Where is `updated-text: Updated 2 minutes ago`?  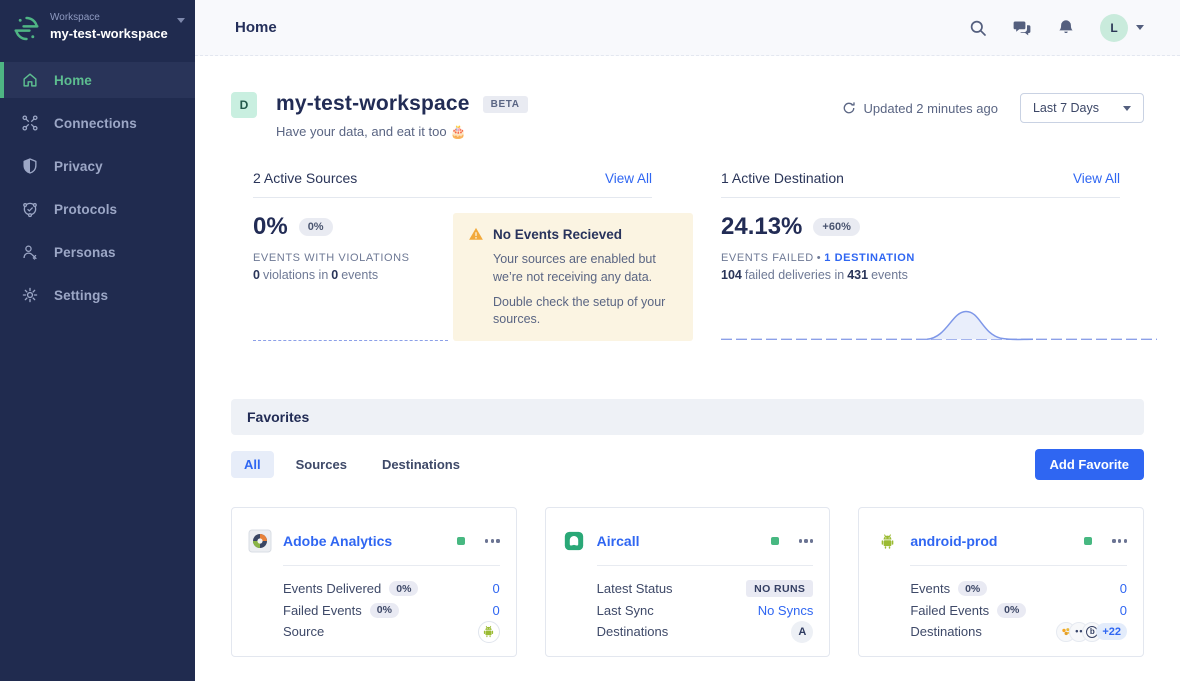 updated-text: Updated 2 minutes ago is located at coordinates (930, 108).